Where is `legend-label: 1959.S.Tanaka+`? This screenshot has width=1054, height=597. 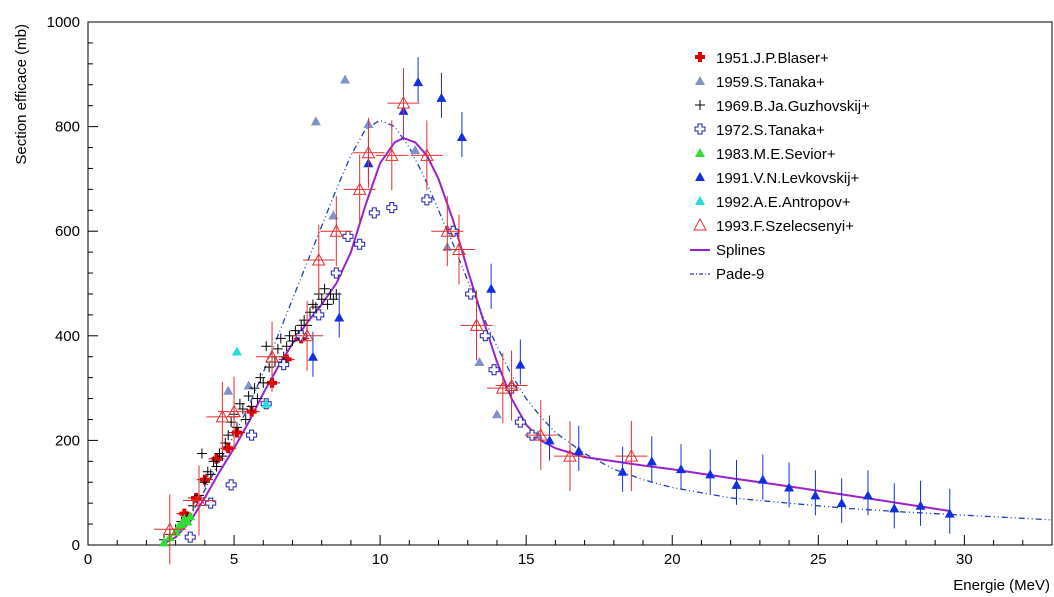 legend-label: 1959.S.Tanaka+ is located at coordinates (770, 82).